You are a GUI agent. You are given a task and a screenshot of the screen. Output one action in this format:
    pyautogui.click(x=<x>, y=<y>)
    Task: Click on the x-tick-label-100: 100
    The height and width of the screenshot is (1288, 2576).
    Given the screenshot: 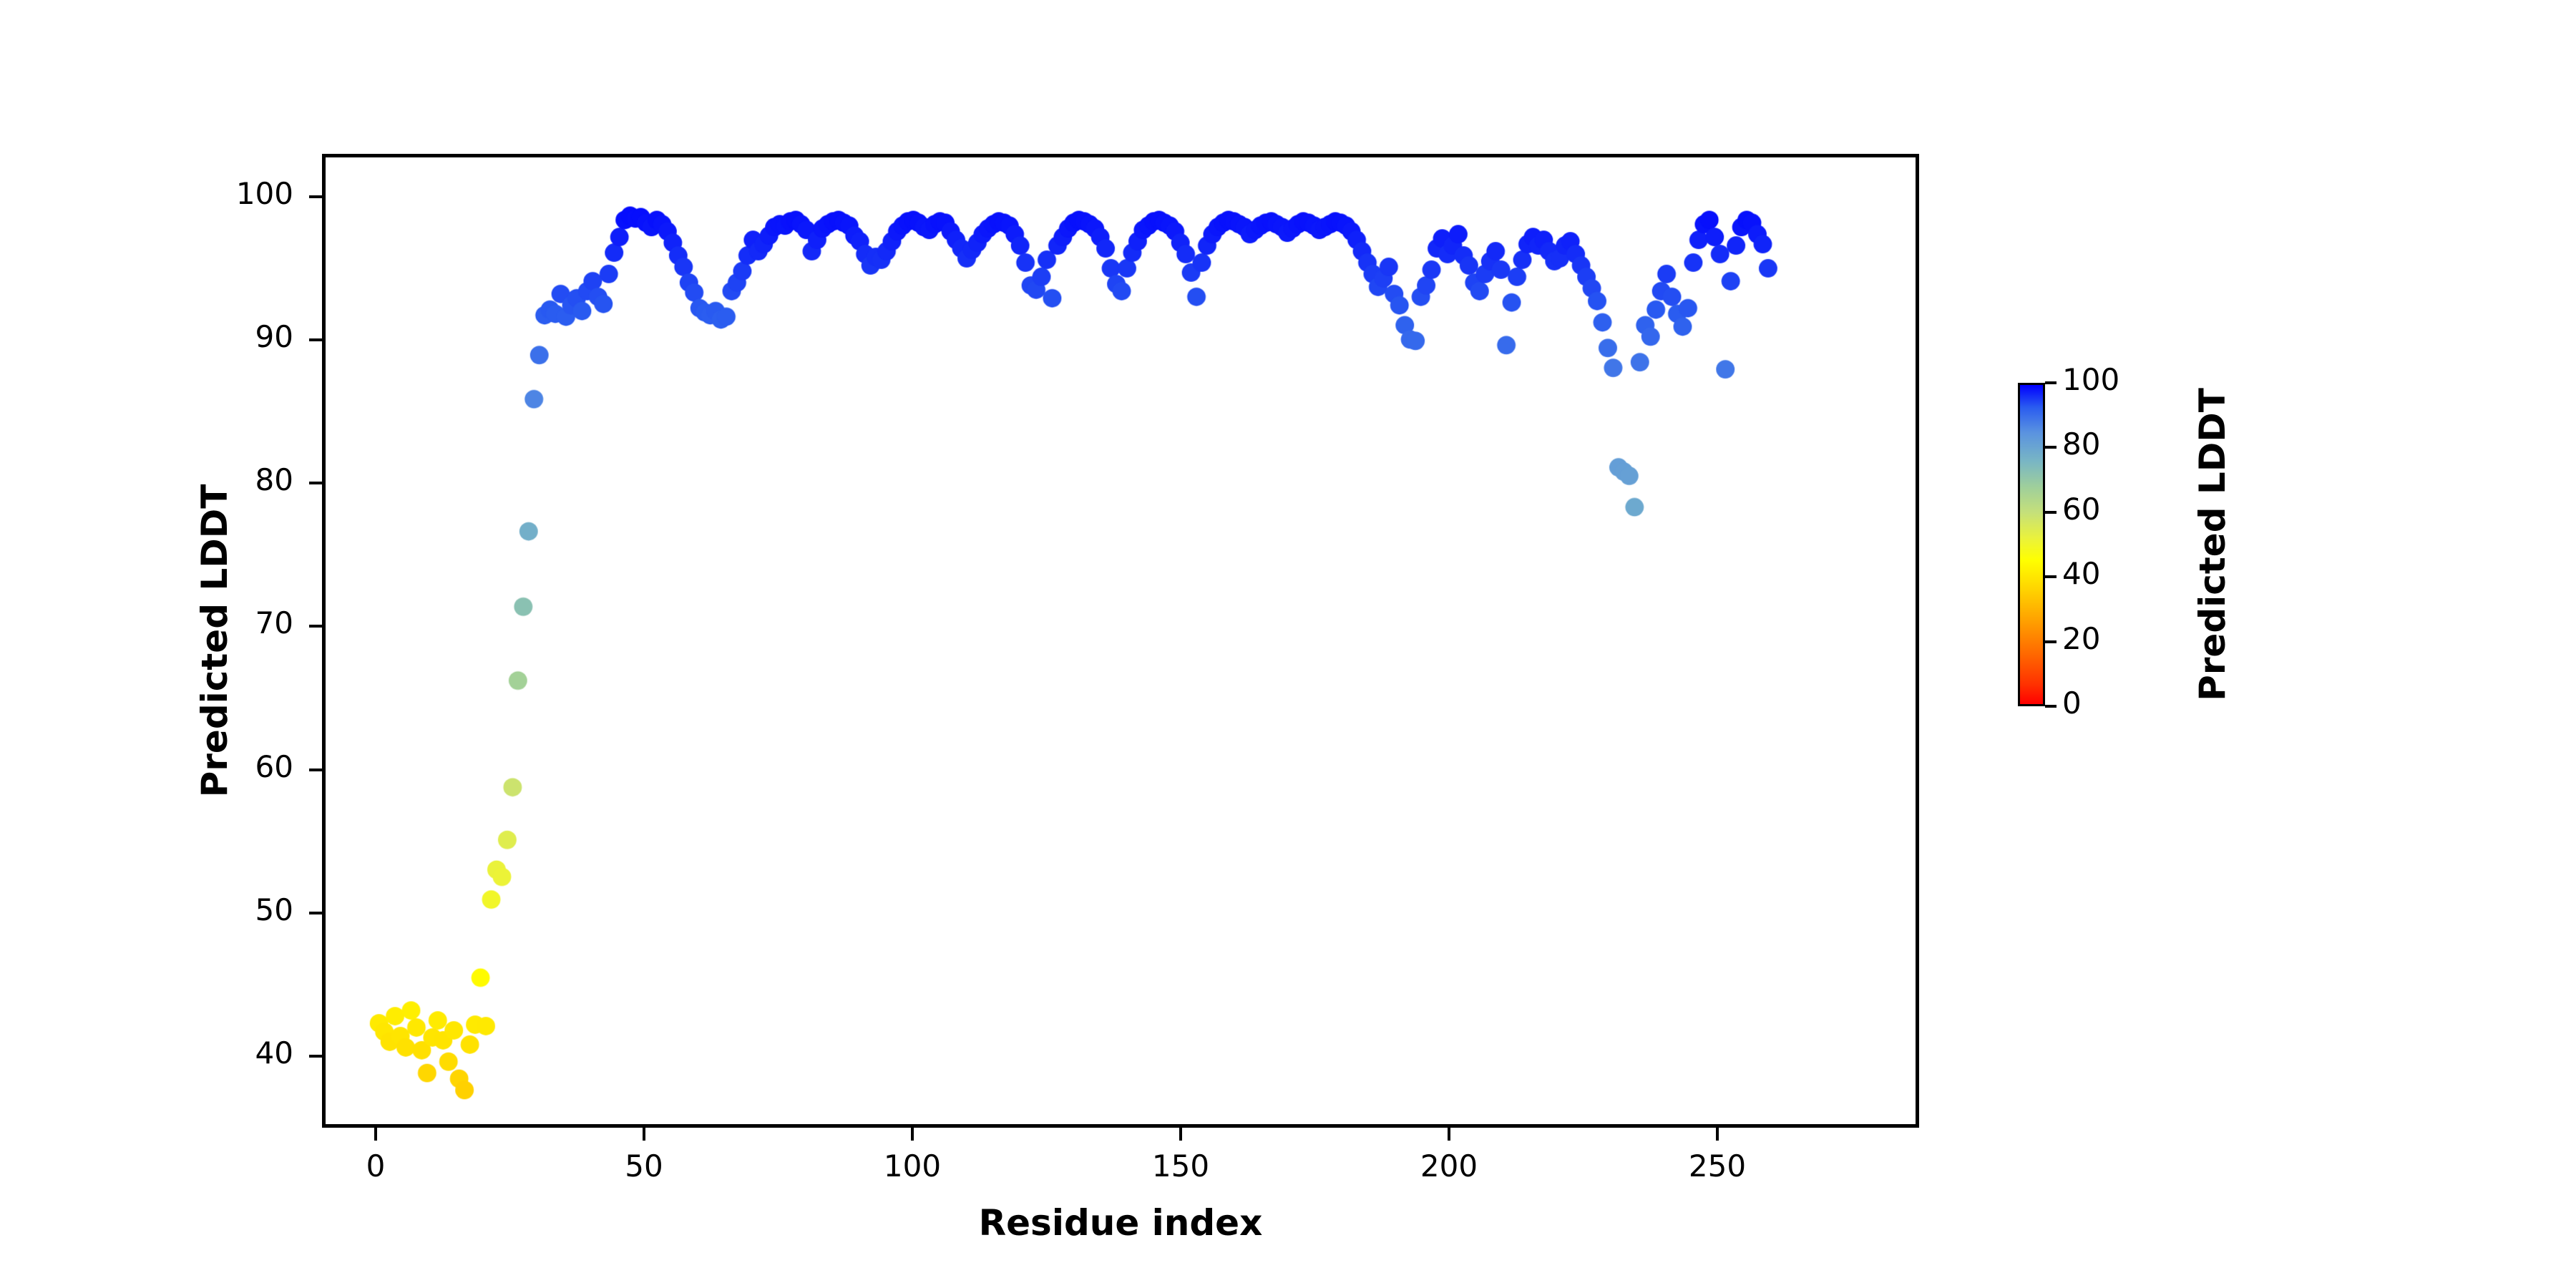 What is the action you would take?
    pyautogui.click(x=912, y=1166)
    